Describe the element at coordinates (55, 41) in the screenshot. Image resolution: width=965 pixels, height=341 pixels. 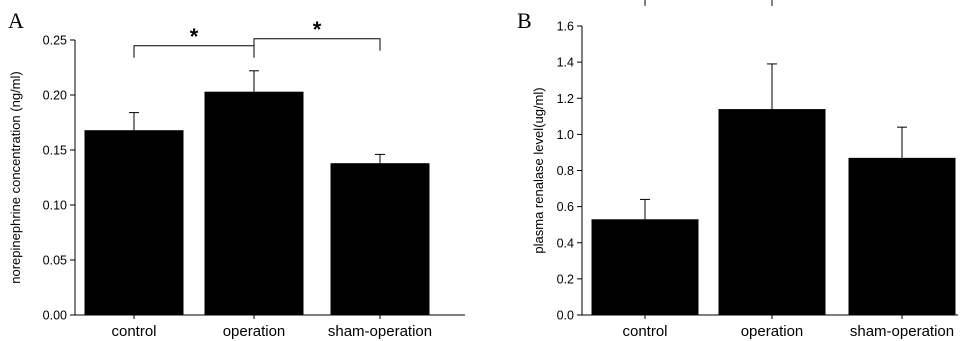
I see `y-tick-label: 0.25` at that location.